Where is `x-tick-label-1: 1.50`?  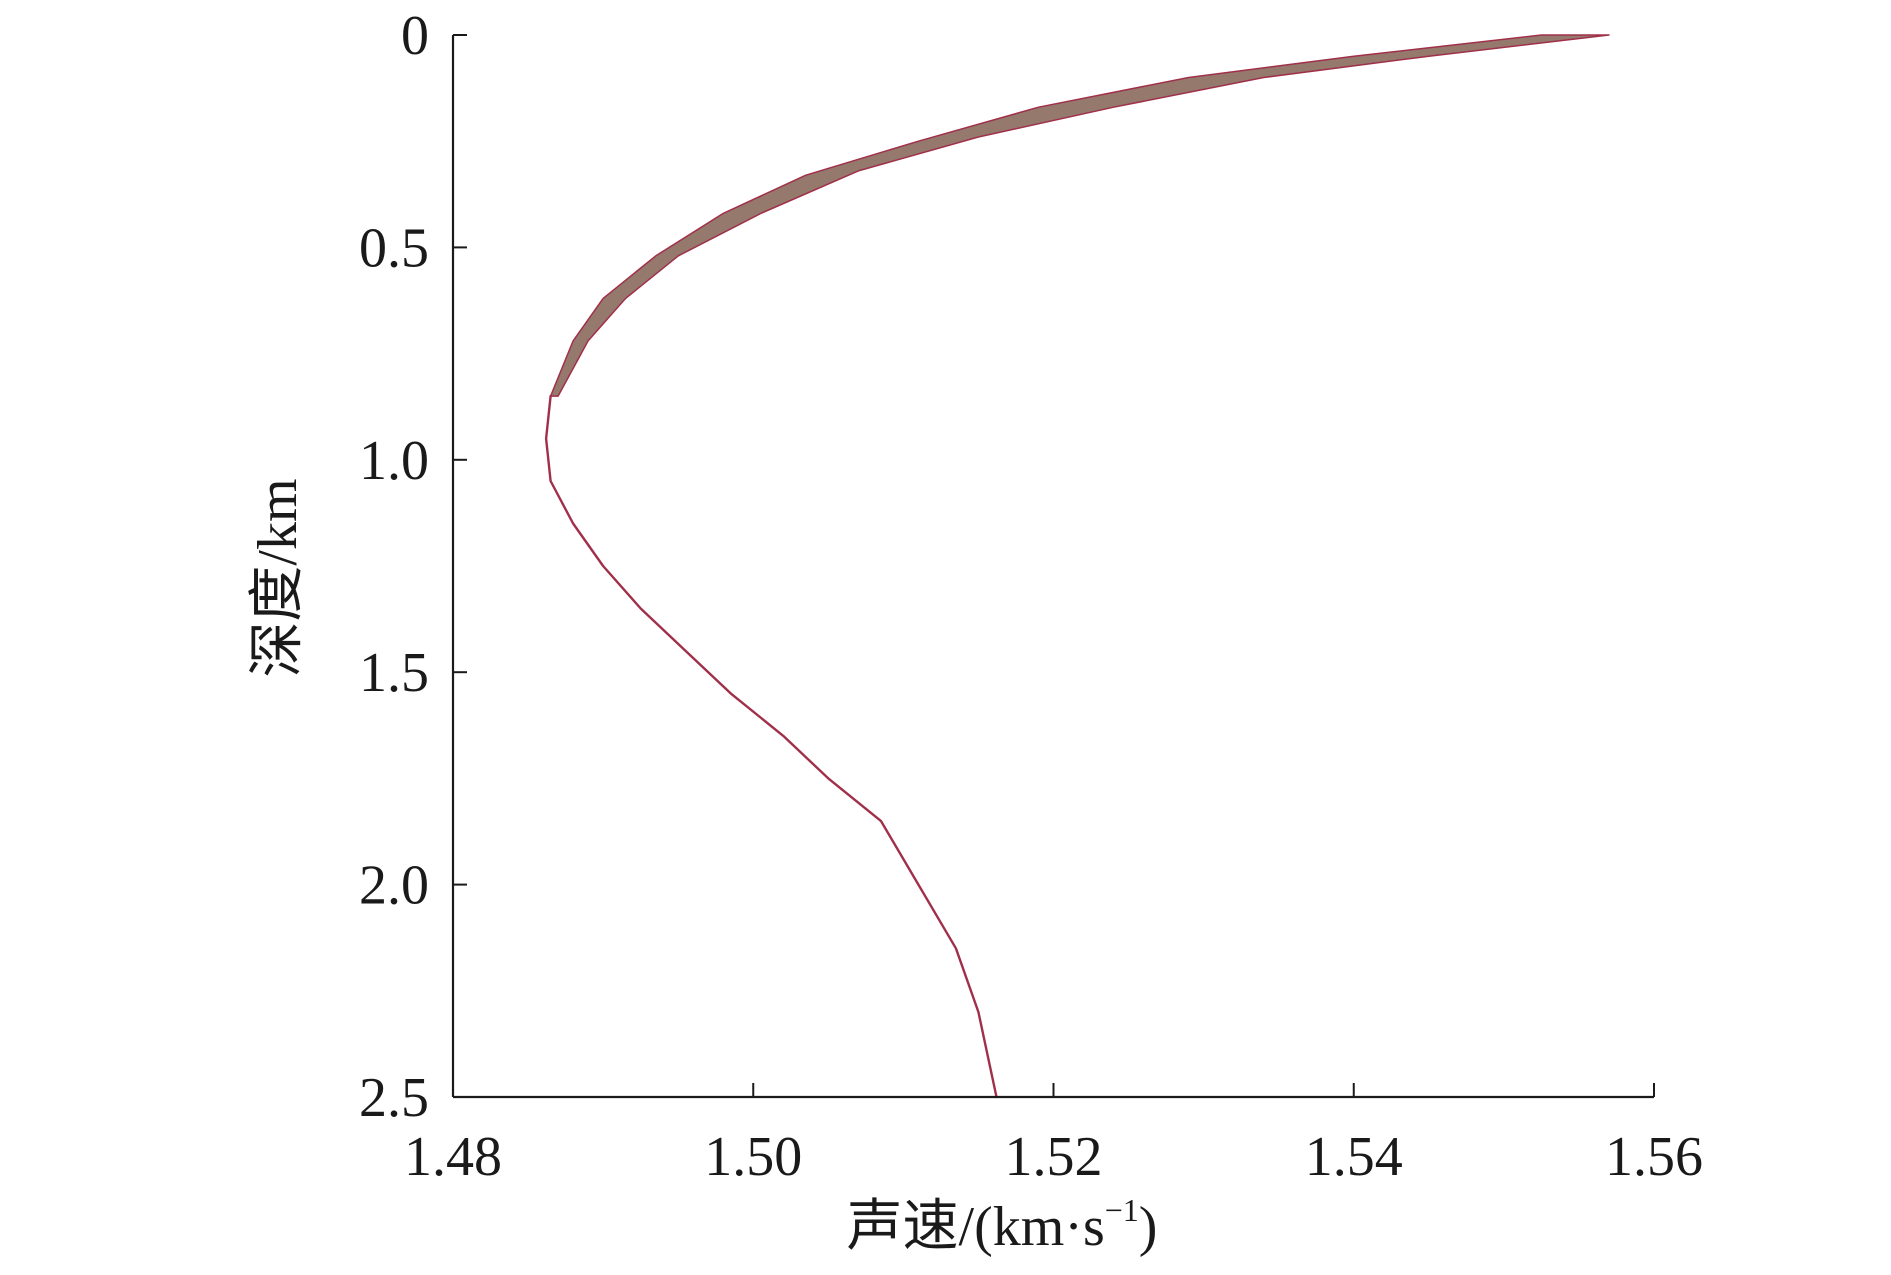
x-tick-label-1: 1.50 is located at coordinates (753, 1157).